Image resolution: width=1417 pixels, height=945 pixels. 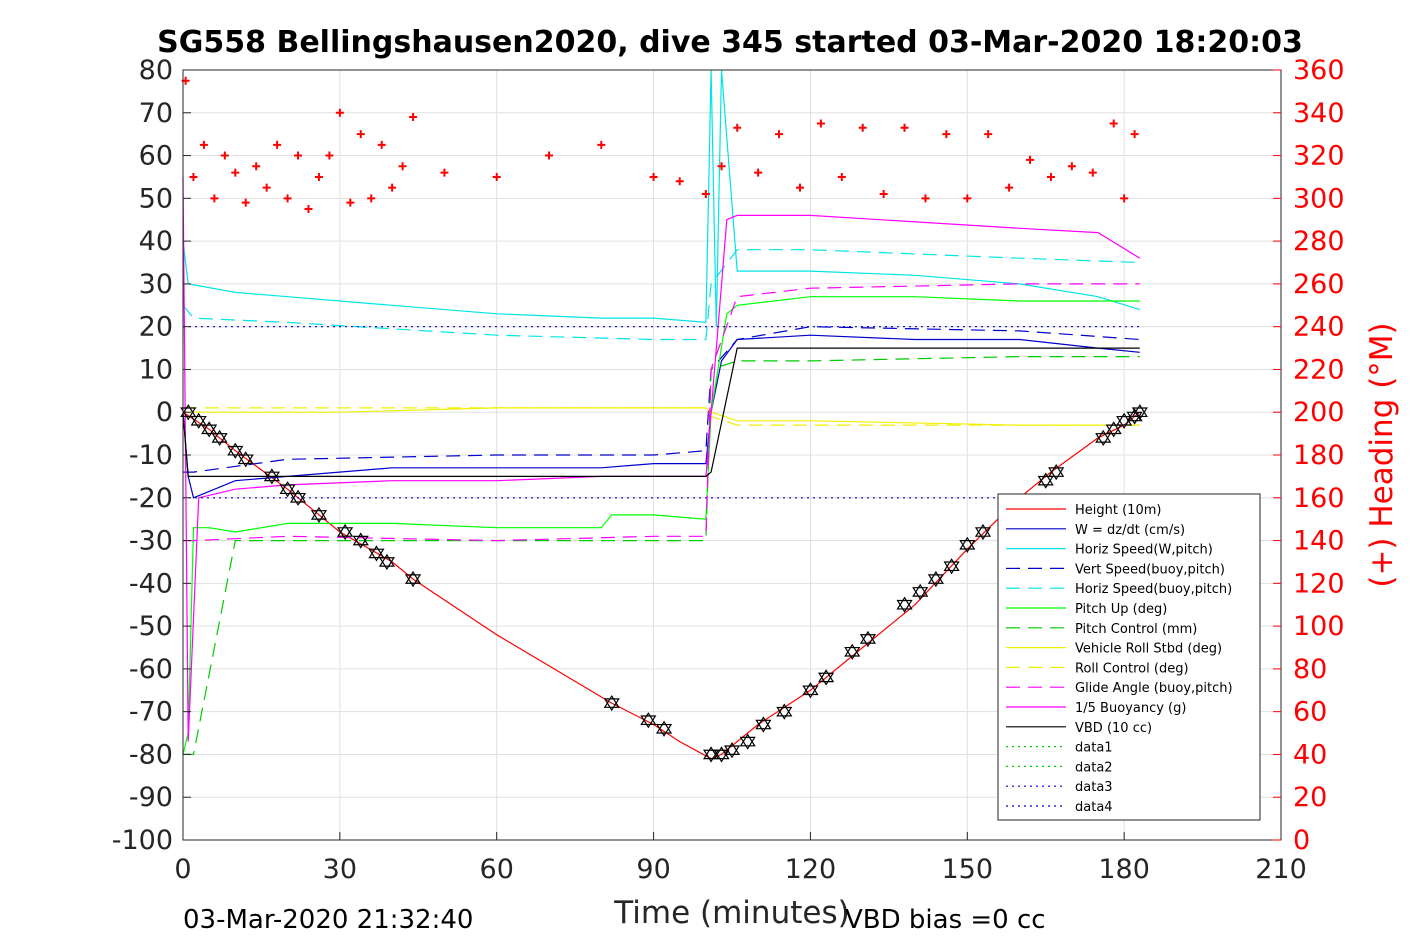 I want to click on tick-label-left: 30, so click(x=156, y=284).